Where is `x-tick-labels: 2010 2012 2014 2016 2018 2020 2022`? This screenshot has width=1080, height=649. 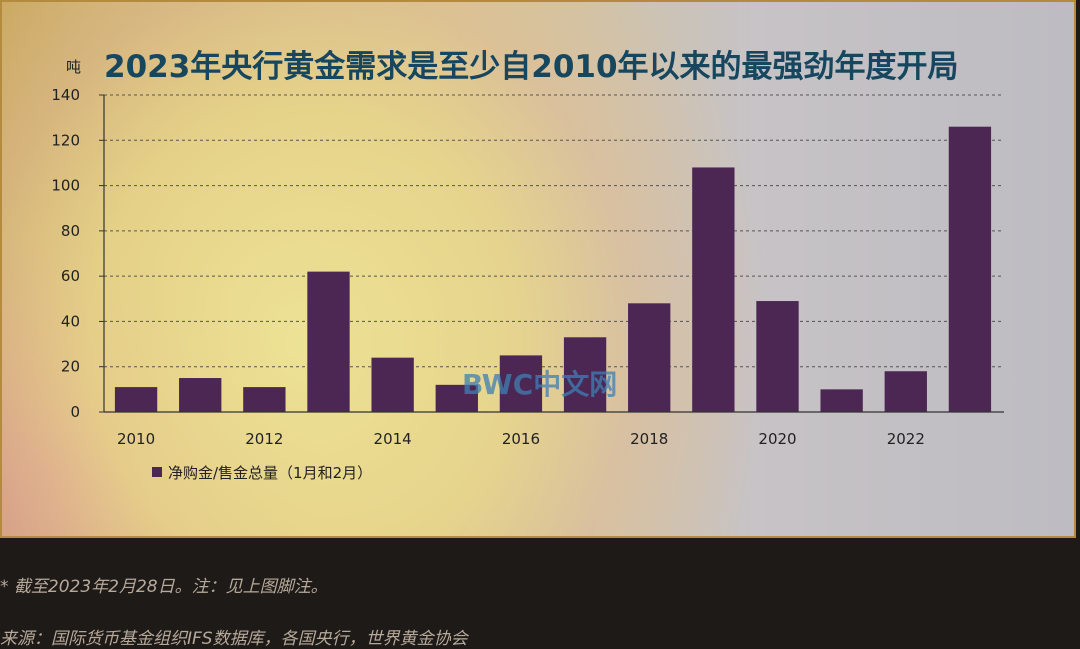
x-tick-labels: 2010 2012 2014 2016 2018 2020 2022 is located at coordinates (521, 439).